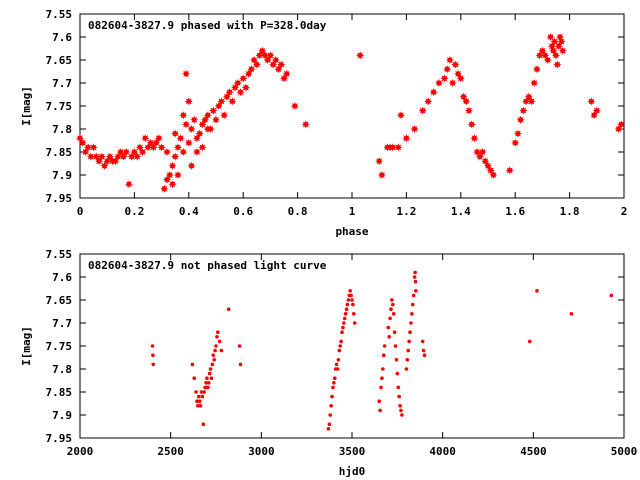 The width and height of the screenshot is (640, 480). What do you see at coordinates (62, 37) in the screenshot?
I see `y-tick-label: 7.6` at bounding box center [62, 37].